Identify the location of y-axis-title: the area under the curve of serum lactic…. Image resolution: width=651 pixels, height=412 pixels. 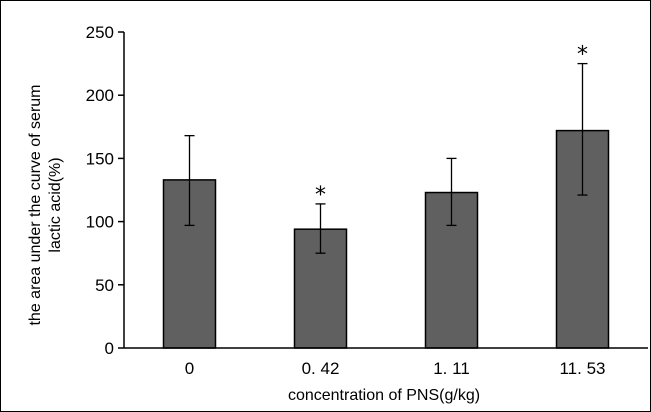
(45, 204).